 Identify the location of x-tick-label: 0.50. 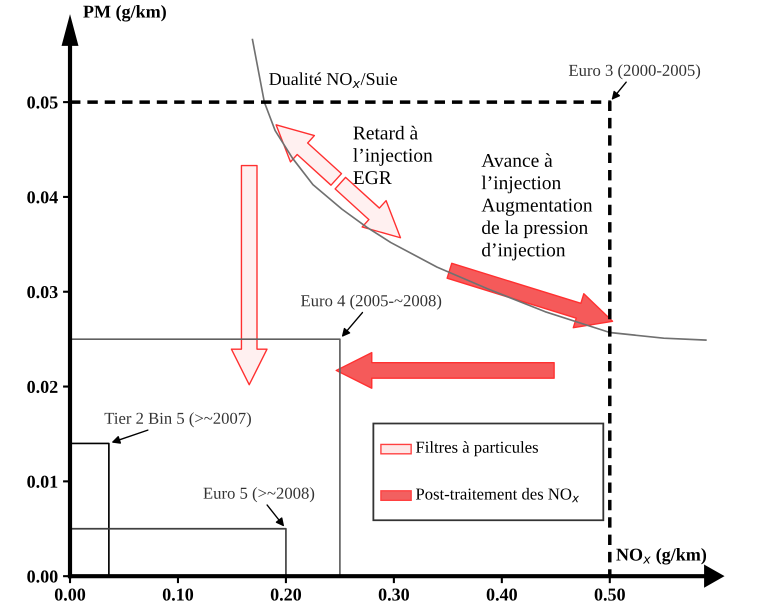
(609, 594).